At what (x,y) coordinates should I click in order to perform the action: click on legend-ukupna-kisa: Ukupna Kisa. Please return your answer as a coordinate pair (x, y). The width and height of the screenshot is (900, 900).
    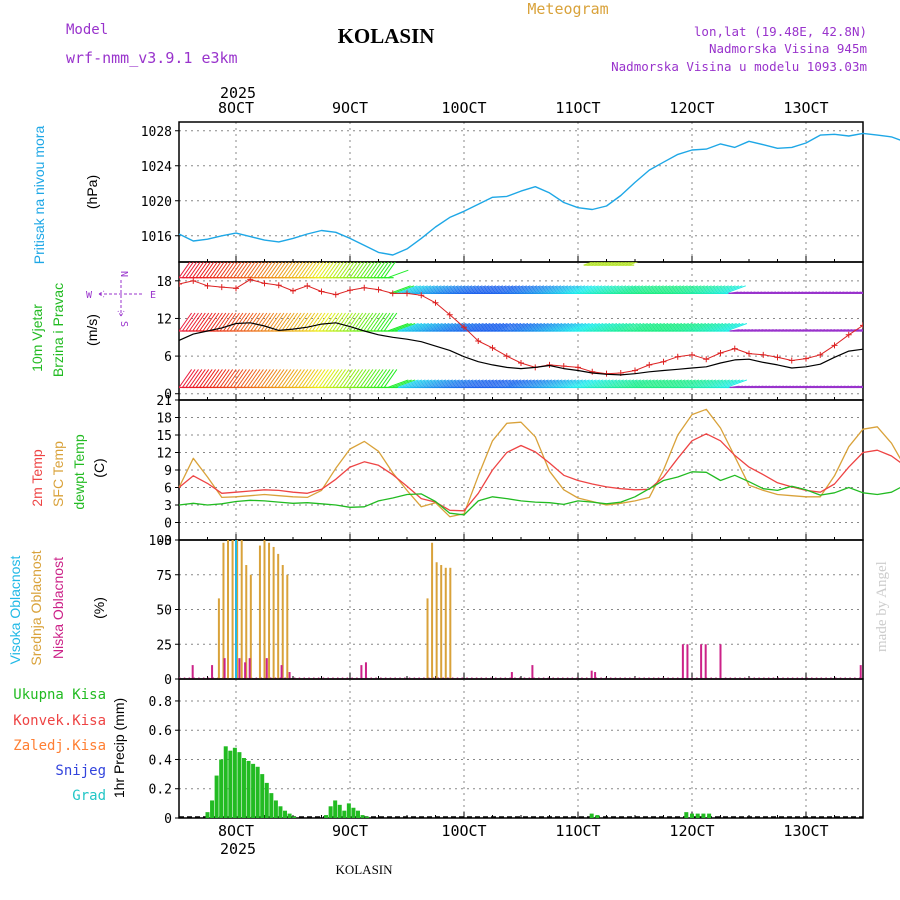
    Looking at the image, I should click on (59, 695).